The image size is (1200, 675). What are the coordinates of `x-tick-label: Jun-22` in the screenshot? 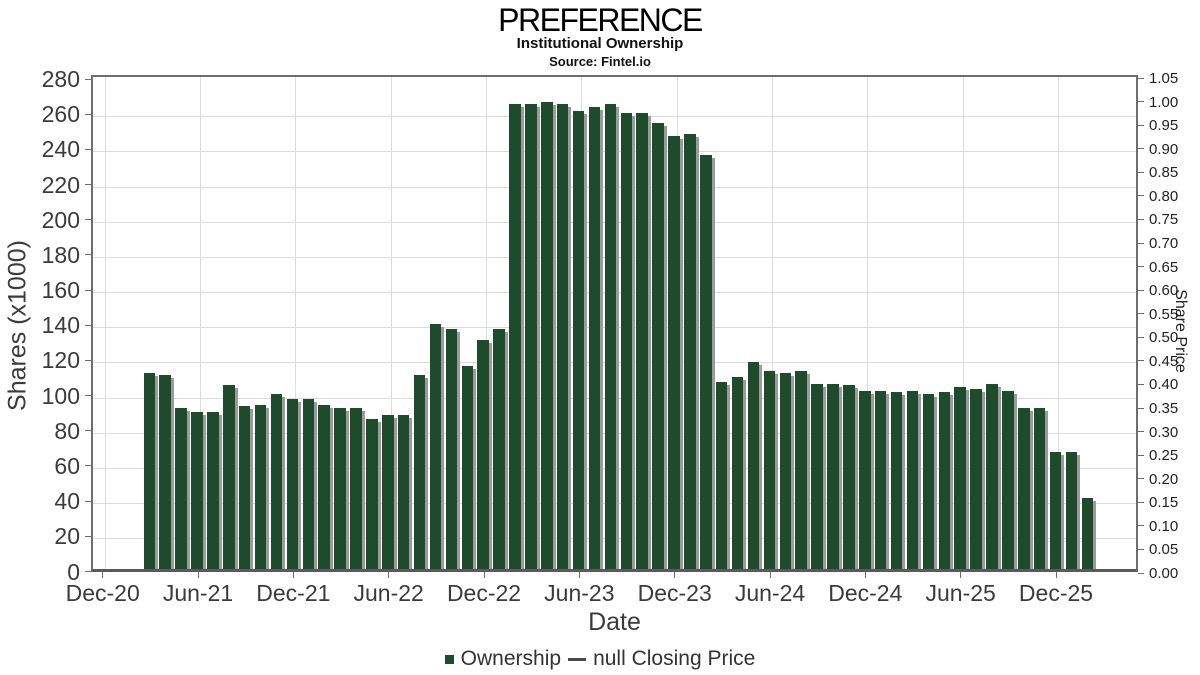 It's located at (388, 593).